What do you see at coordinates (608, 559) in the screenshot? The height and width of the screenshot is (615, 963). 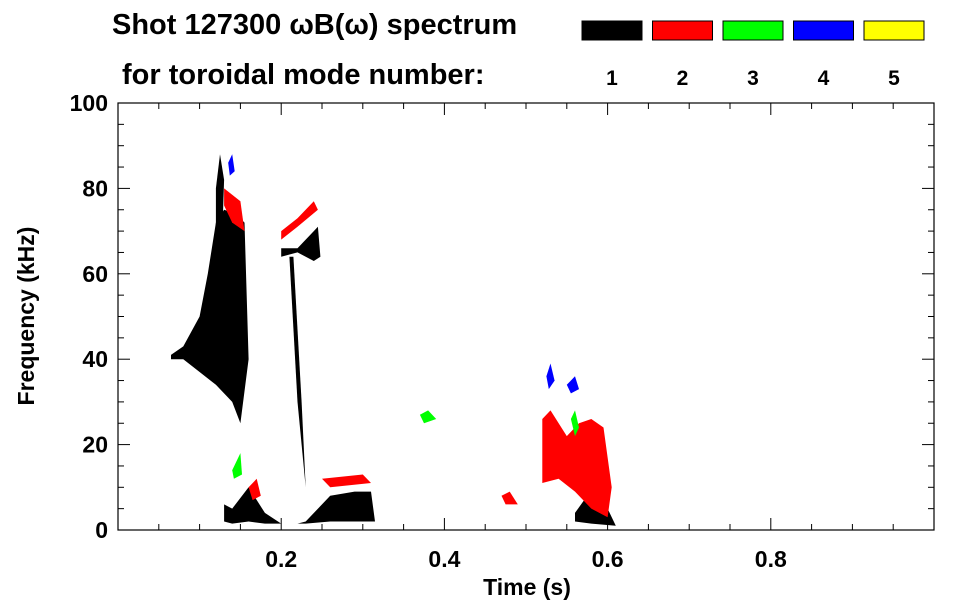 I see `x-tick-label: 0.6` at bounding box center [608, 559].